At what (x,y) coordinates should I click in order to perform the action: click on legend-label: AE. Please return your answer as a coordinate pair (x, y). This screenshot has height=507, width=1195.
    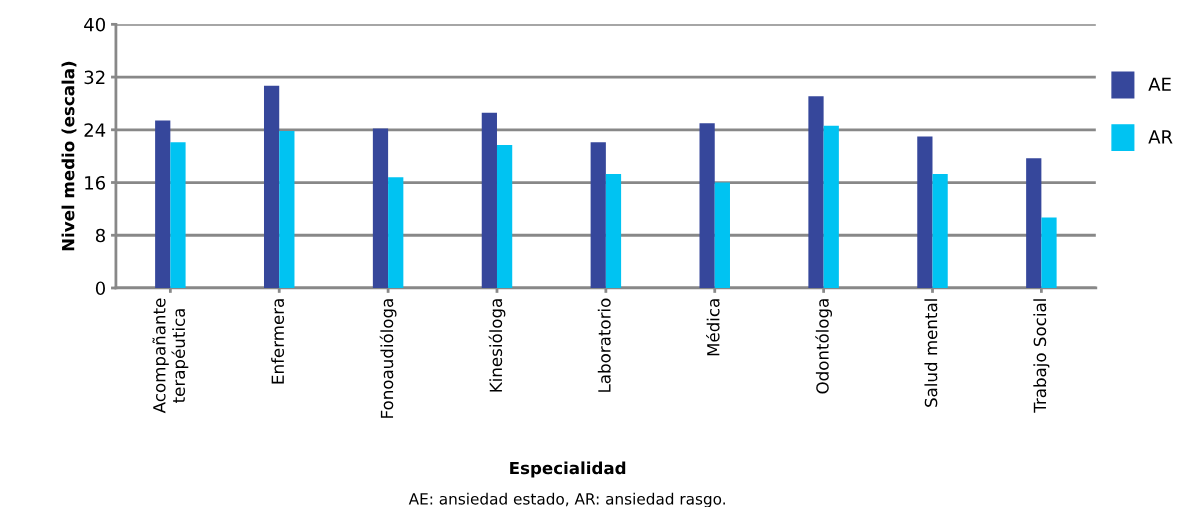
    Looking at the image, I should click on (1159, 84).